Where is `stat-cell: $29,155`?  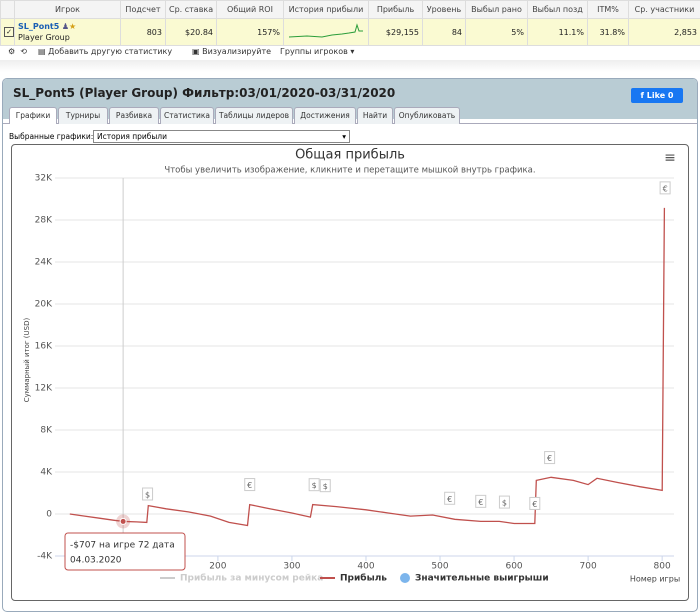 stat-cell: $29,155 is located at coordinates (395, 32).